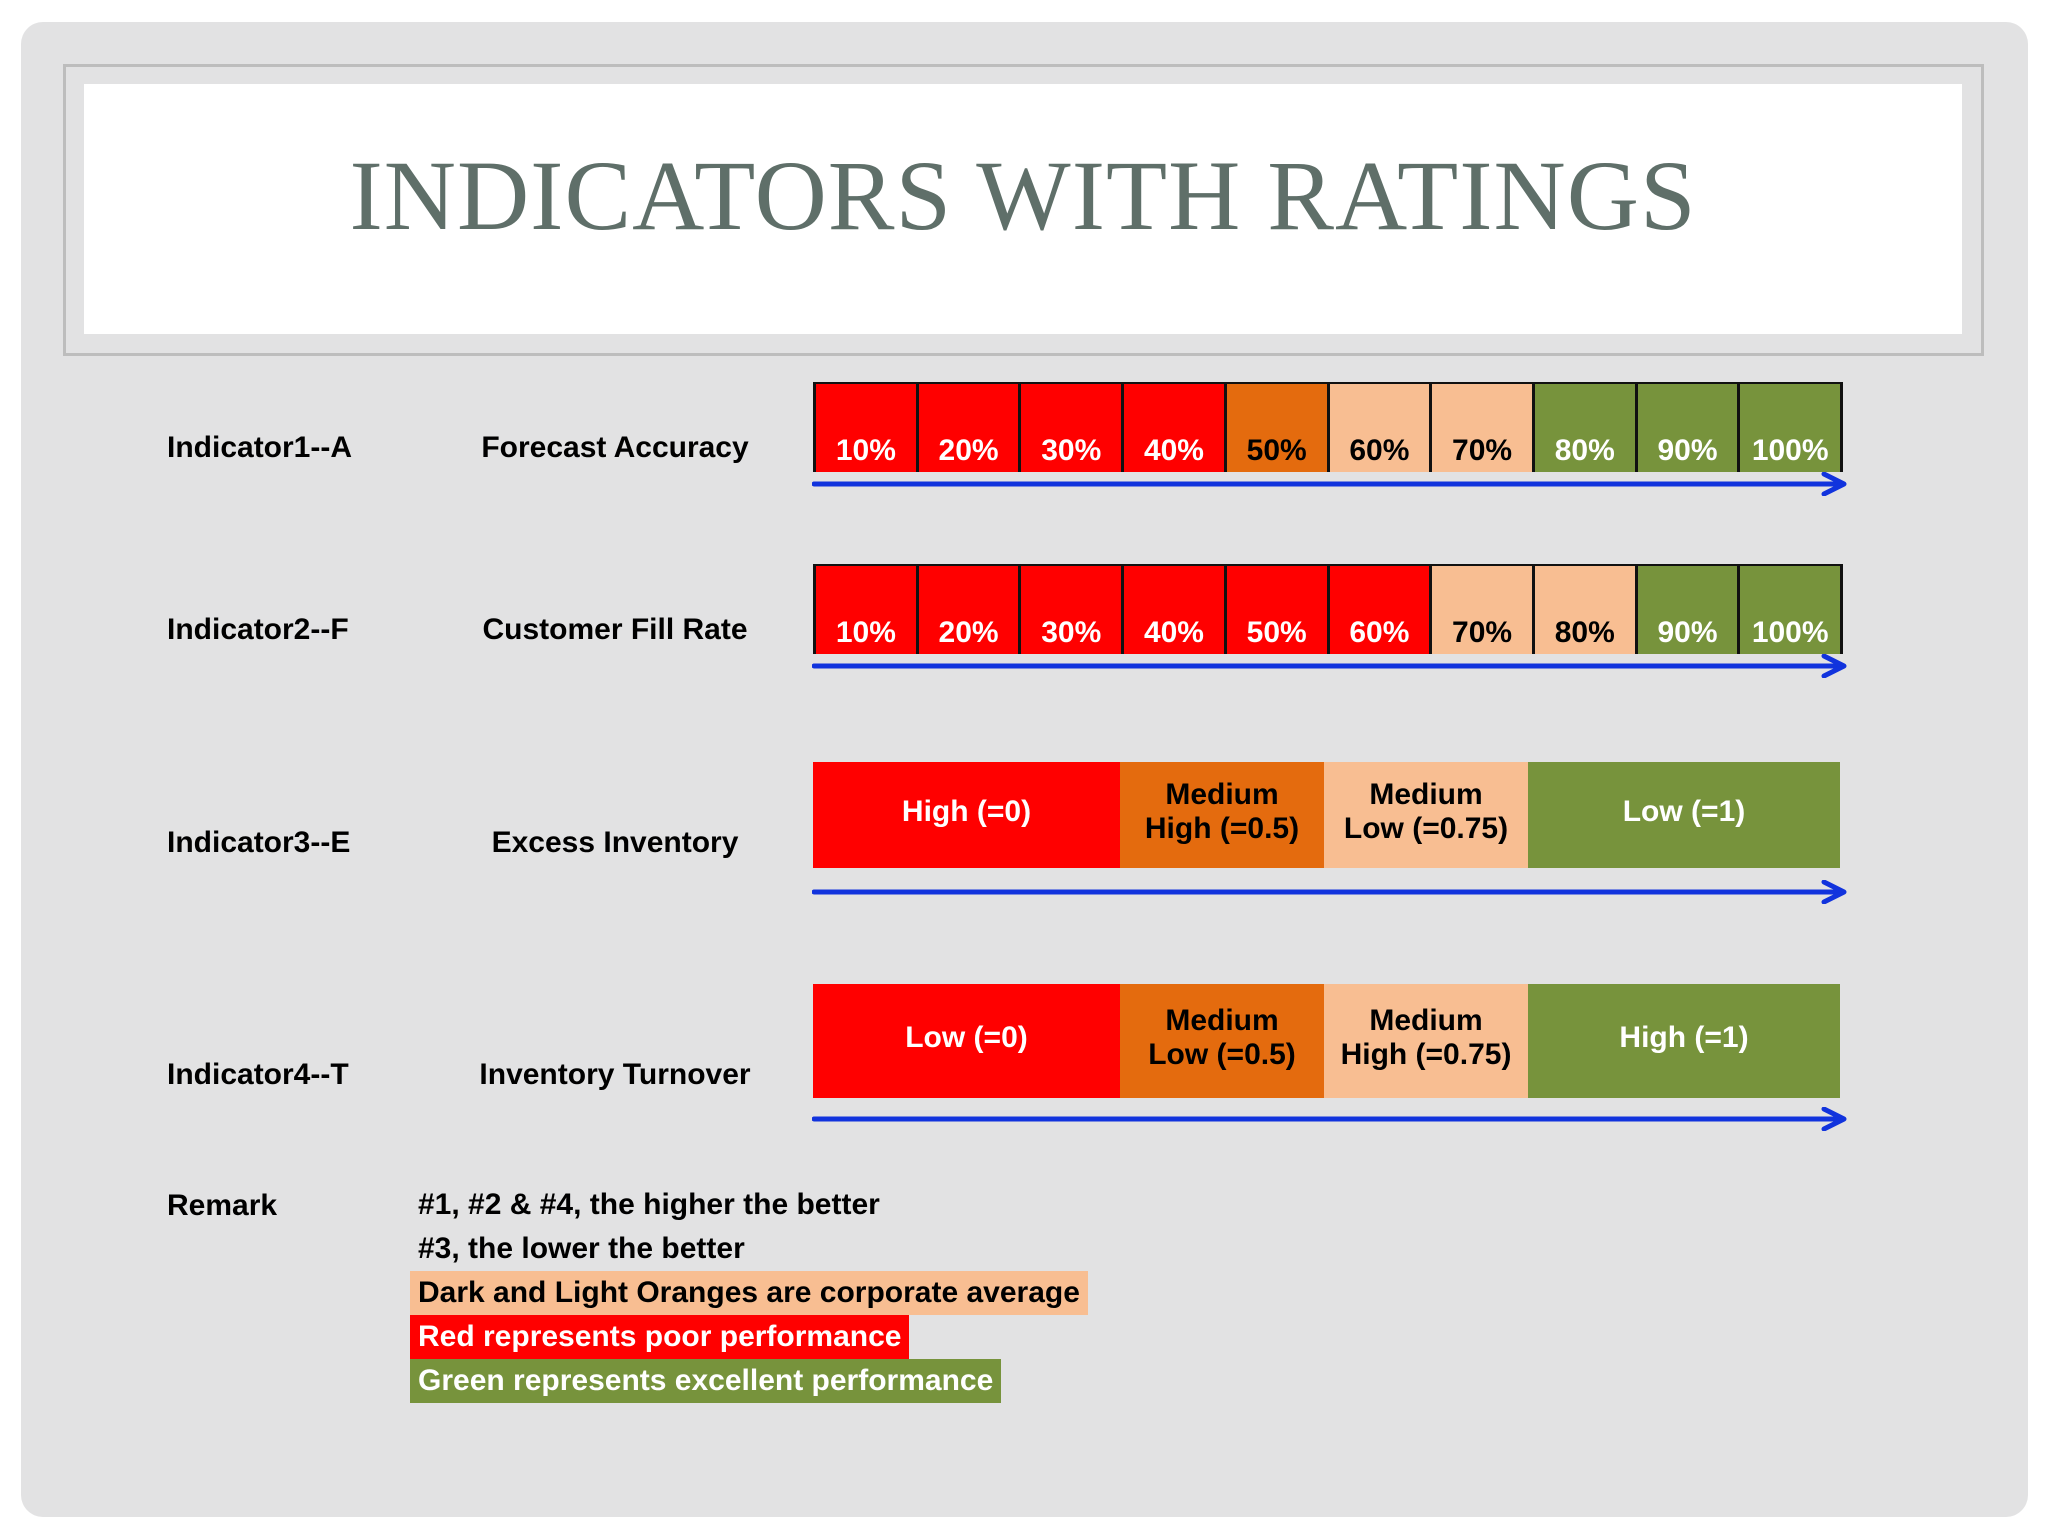 Image resolution: width=2048 pixels, height=1536 pixels. I want to click on rating-segment-label: High (=0.5), so click(1222, 828).